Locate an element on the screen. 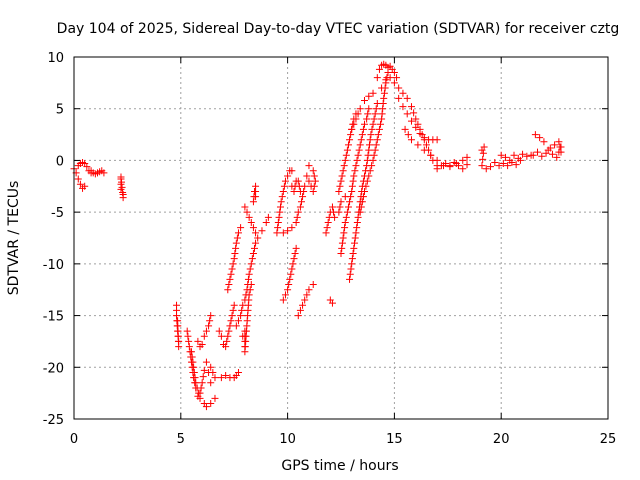 Image resolution: width=640 pixels, height=480 pixels. x-tick-label: 10 is located at coordinates (287, 439).